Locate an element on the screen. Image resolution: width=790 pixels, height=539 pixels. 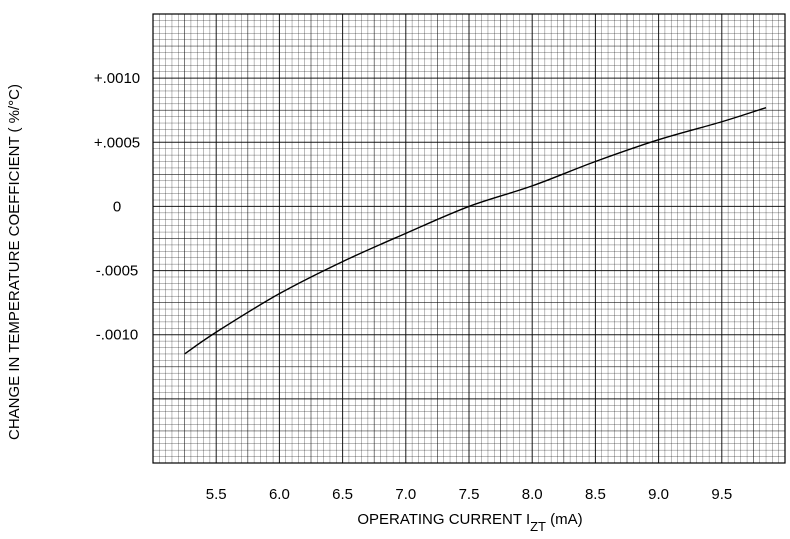
x-tick-label: 6.5 is located at coordinates (342, 494).